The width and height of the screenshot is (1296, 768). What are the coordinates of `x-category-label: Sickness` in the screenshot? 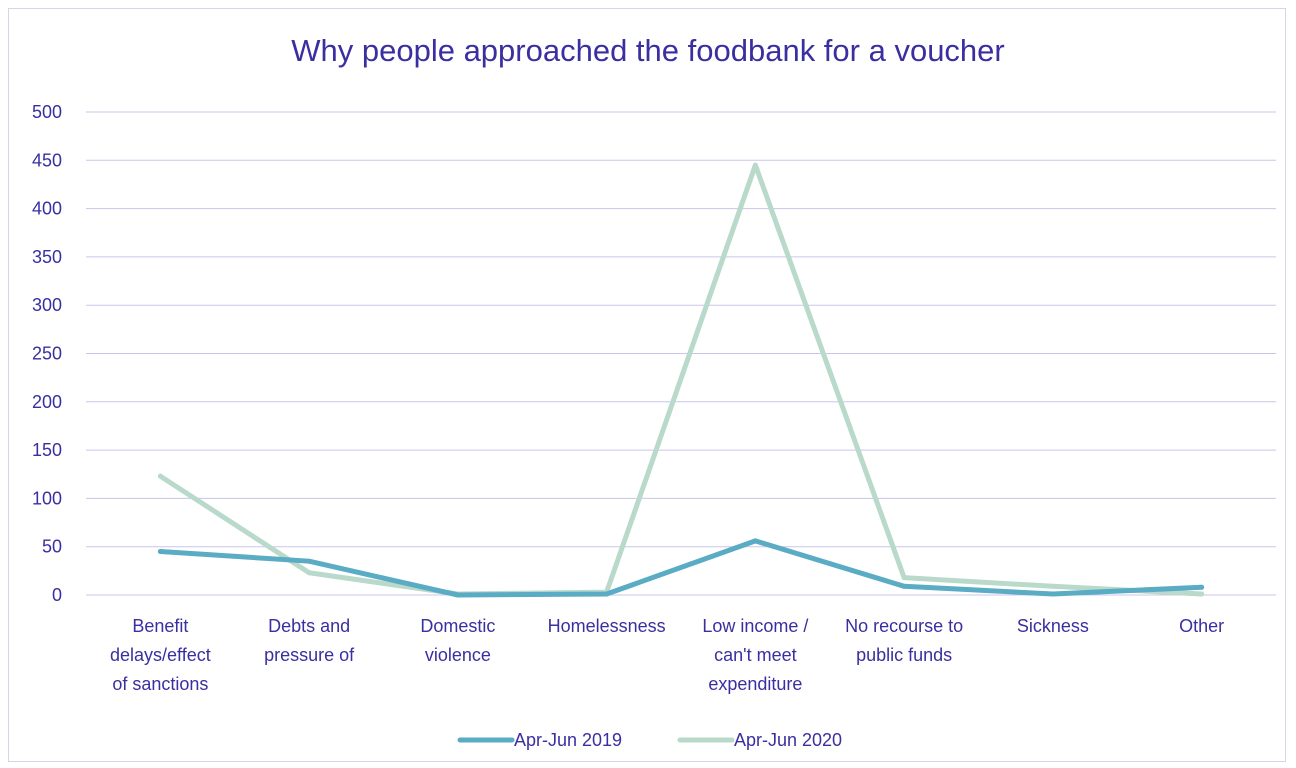 It's located at (1053, 626).